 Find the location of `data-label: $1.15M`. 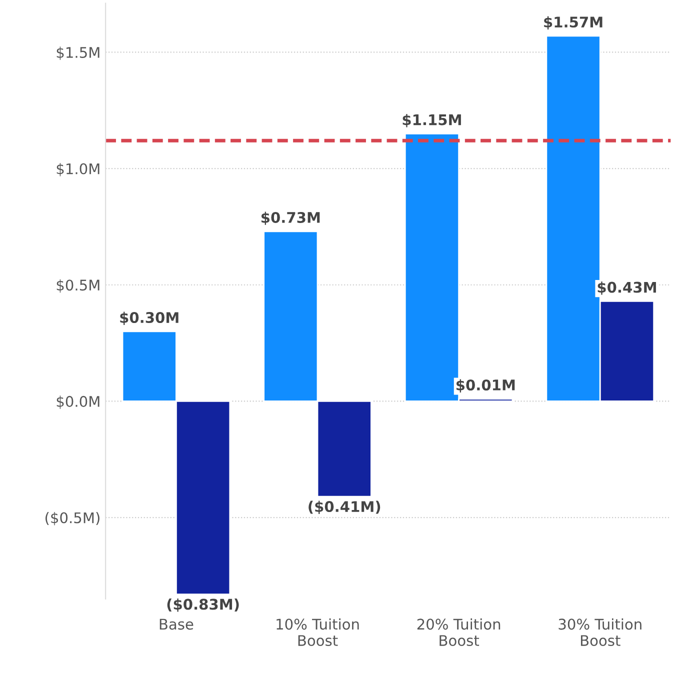

data-label: $1.15M is located at coordinates (431, 121).